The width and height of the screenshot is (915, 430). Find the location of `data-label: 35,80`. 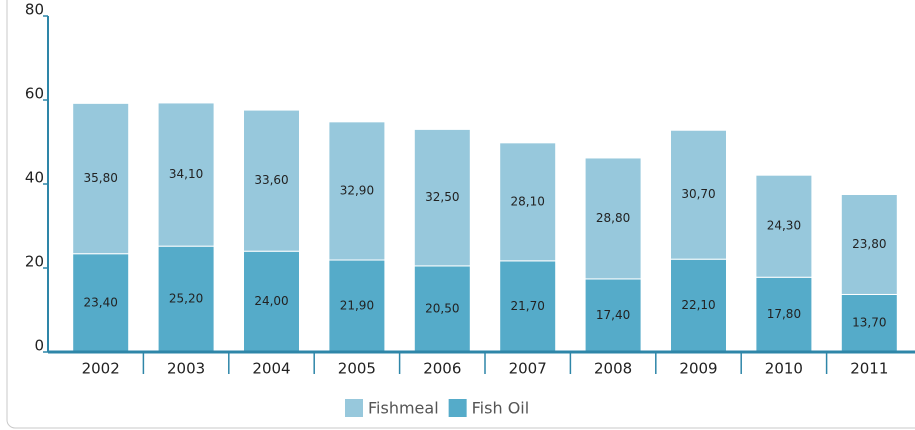

data-label: 35,80 is located at coordinates (101, 178).